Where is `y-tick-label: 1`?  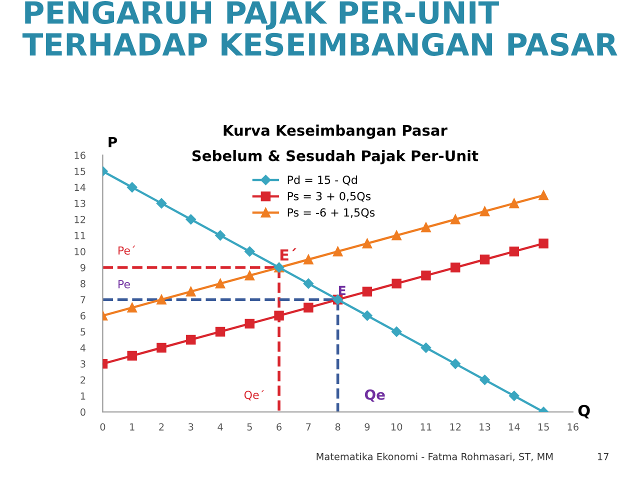 y-tick-label: 1 is located at coordinates (83, 396).